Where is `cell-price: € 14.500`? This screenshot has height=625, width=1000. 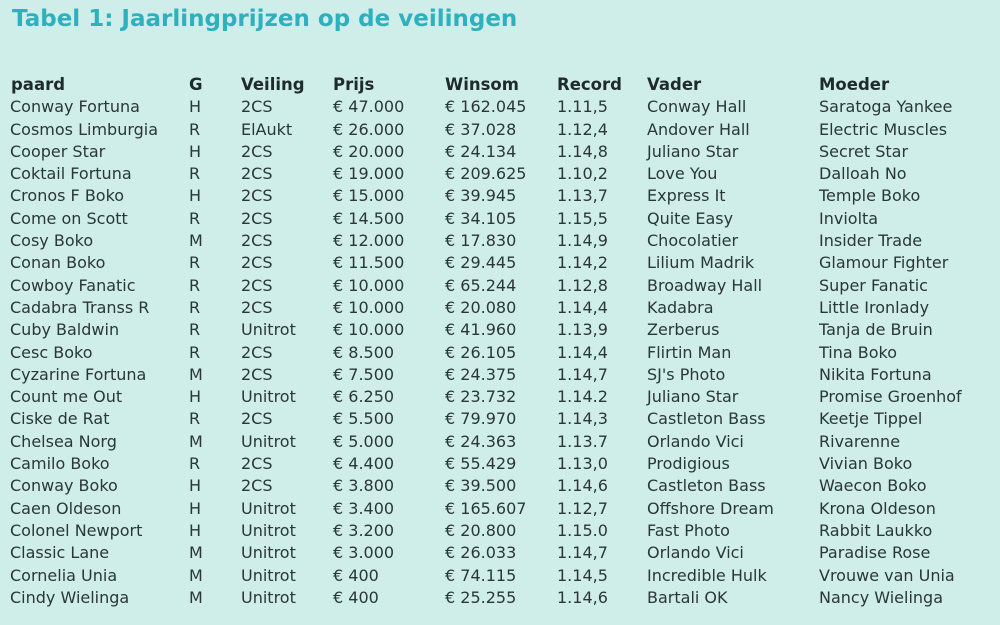 cell-price: € 14.500 is located at coordinates (369, 218).